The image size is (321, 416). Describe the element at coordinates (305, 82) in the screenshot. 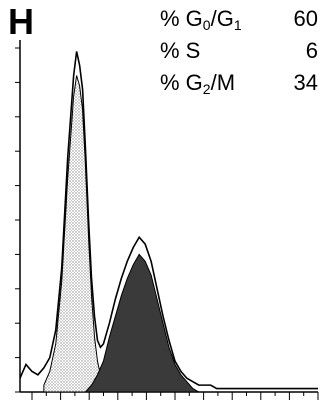

I see `stat-value-g2m: 34` at that location.